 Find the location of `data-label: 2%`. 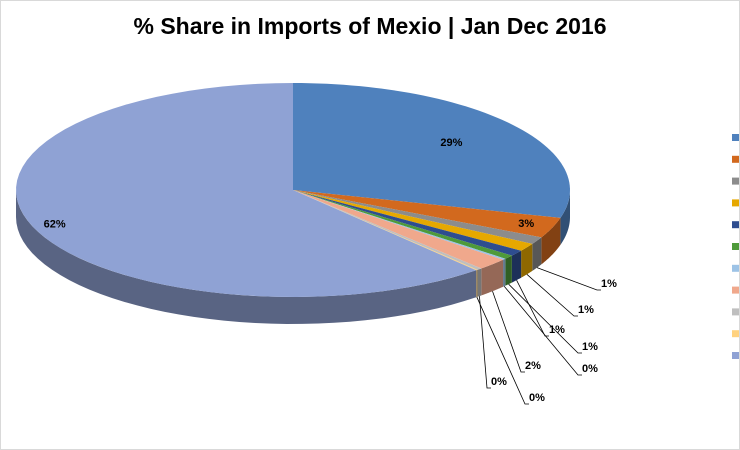

data-label: 2% is located at coordinates (533, 366).